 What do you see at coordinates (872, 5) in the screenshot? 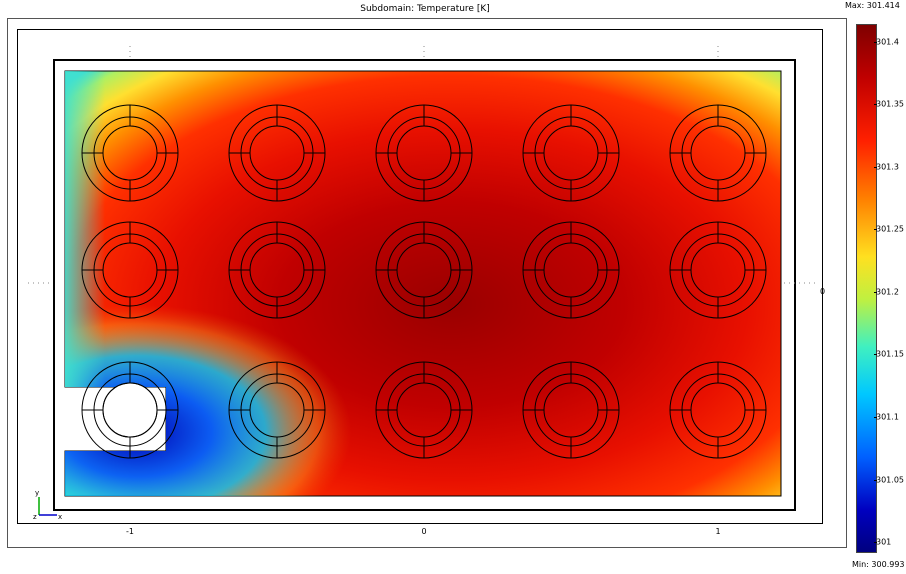
I see `colorbar-max-label: Max: 301.414` at bounding box center [872, 5].